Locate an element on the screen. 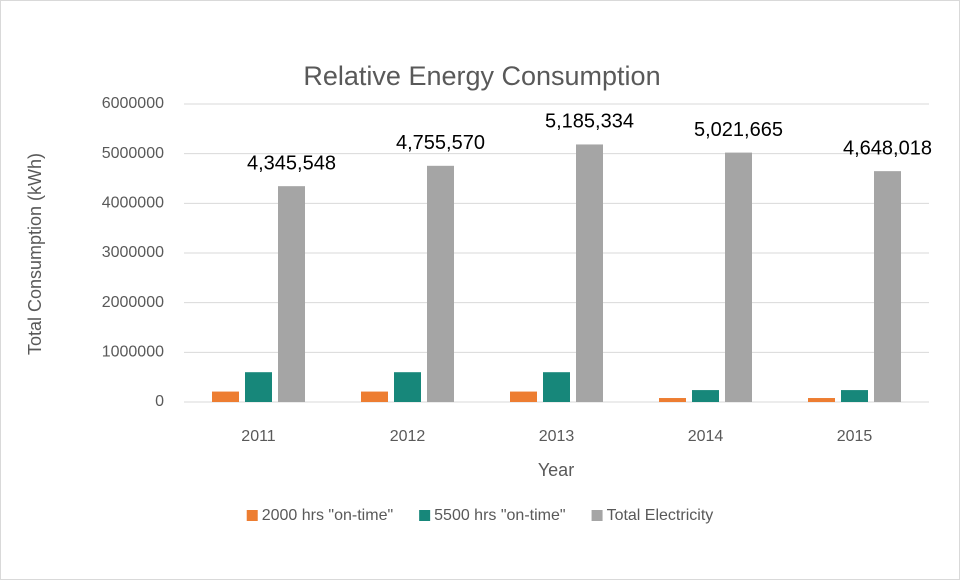 The height and width of the screenshot is (580, 960). data-label: 4,755,570 is located at coordinates (440, 143).